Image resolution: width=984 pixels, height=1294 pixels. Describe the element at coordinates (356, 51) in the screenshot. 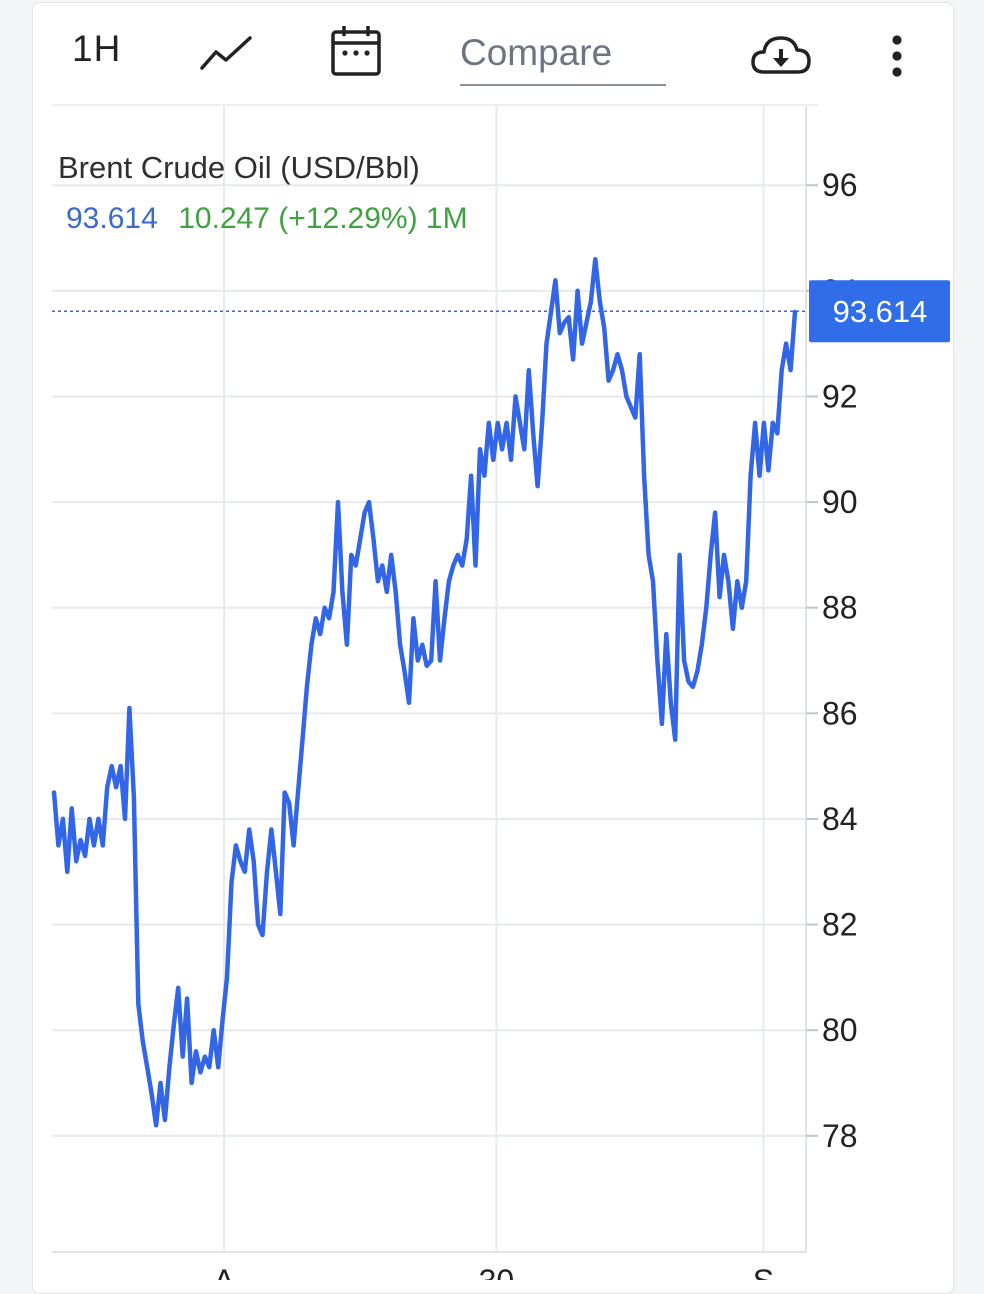

I see `calendar-icon` at that location.